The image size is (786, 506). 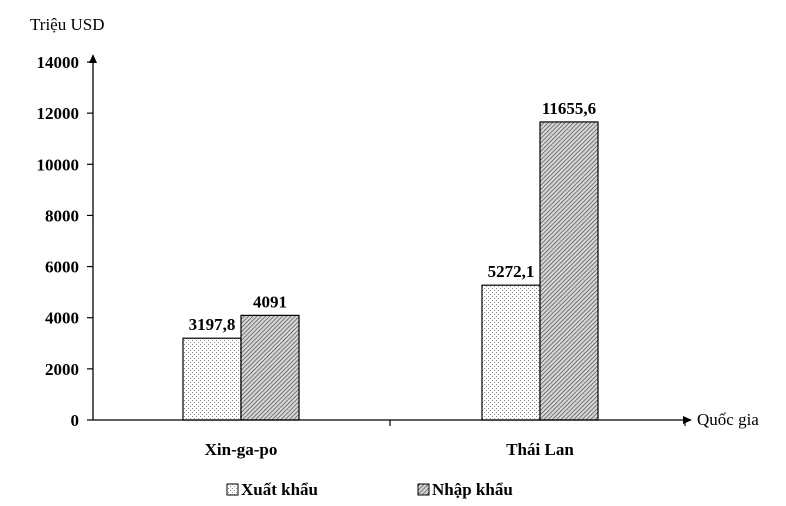 What do you see at coordinates (270, 301) in the screenshot?
I see `data-label: 4091` at bounding box center [270, 301].